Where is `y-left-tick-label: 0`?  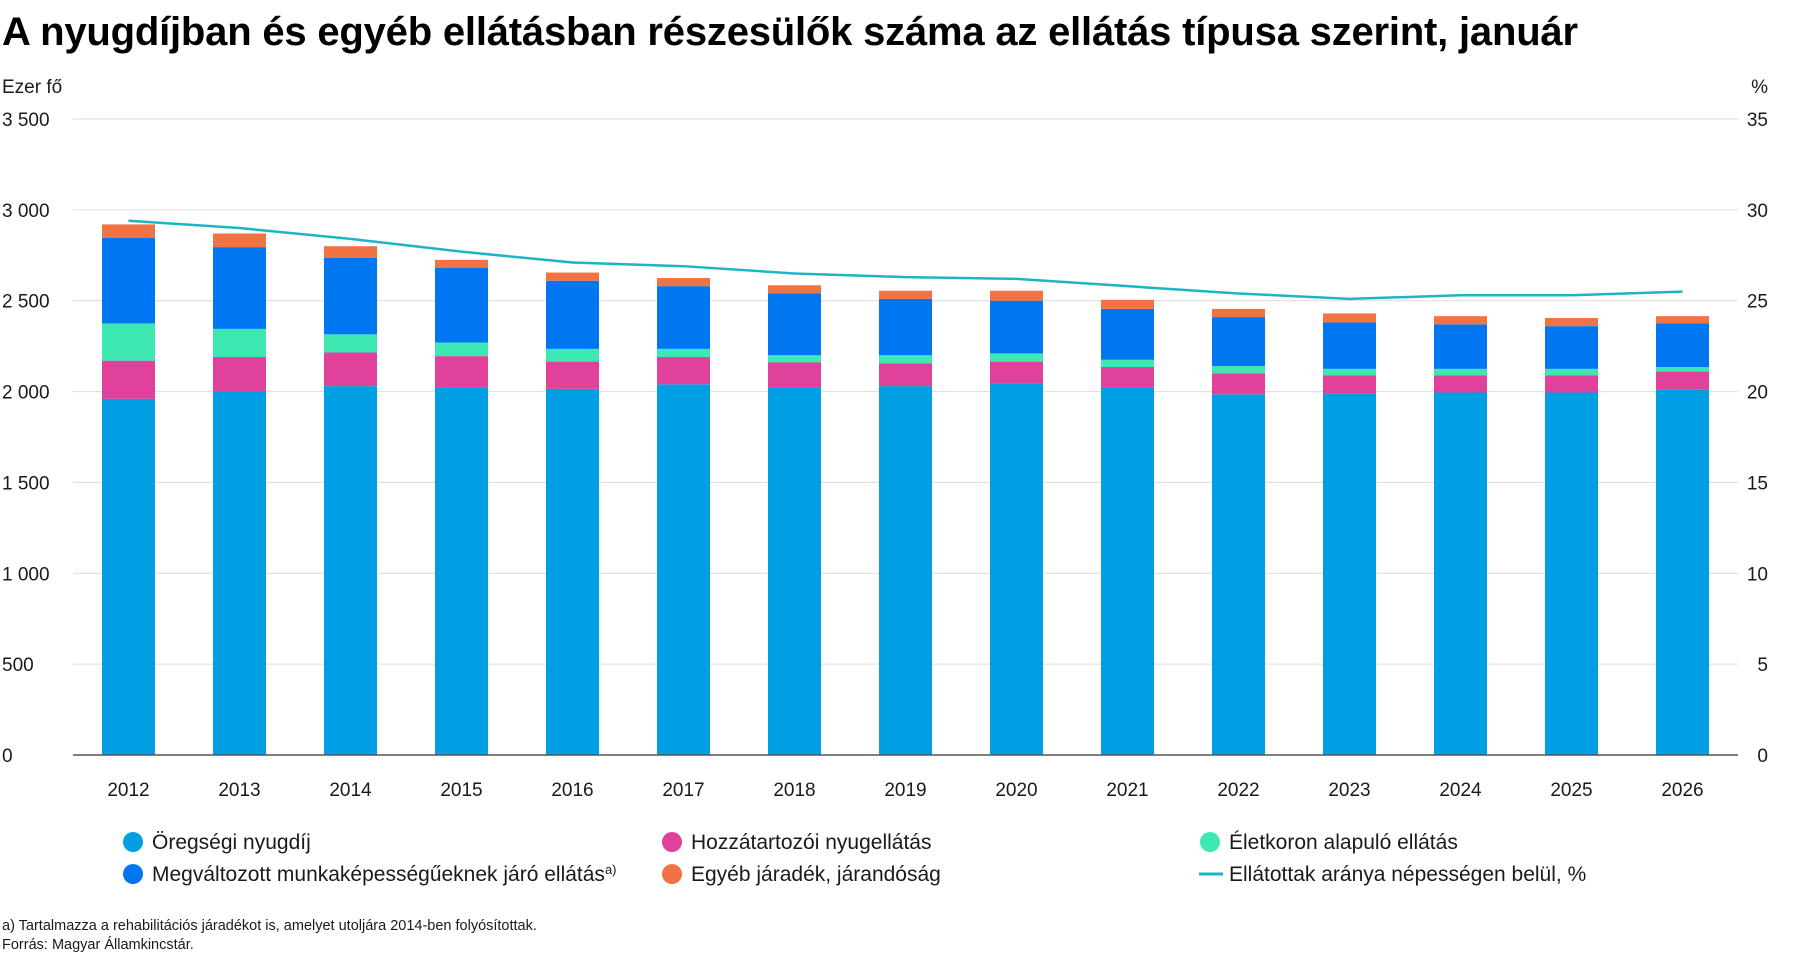
y-left-tick-label: 0 is located at coordinates (7, 756).